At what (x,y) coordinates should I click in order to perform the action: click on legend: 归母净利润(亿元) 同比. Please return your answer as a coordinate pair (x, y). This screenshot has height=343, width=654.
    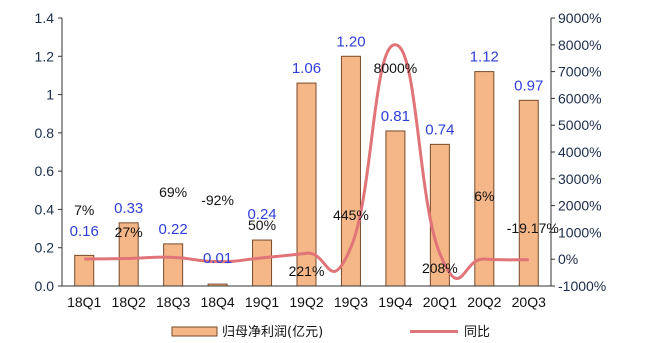
    Looking at the image, I should click on (330, 332).